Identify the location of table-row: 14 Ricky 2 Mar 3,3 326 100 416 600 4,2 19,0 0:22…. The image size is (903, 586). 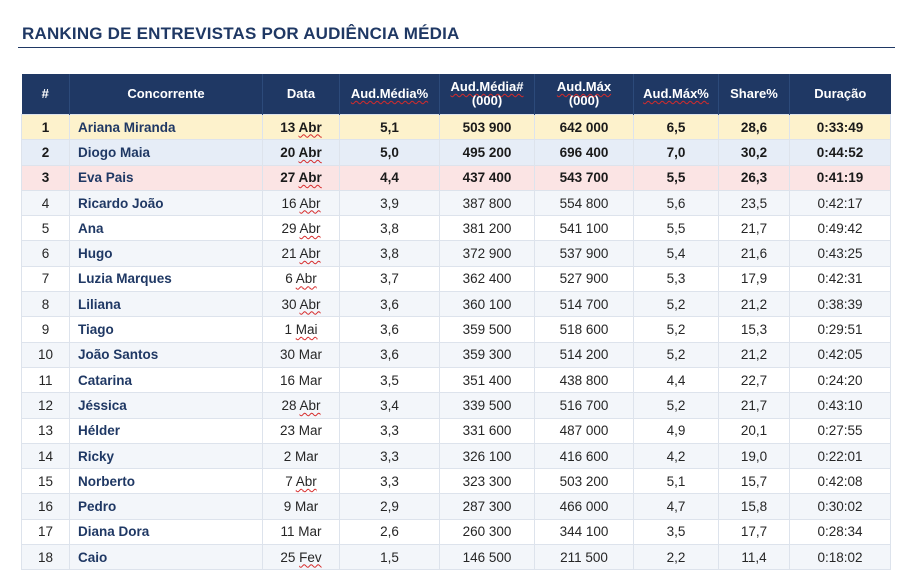
(456, 456).